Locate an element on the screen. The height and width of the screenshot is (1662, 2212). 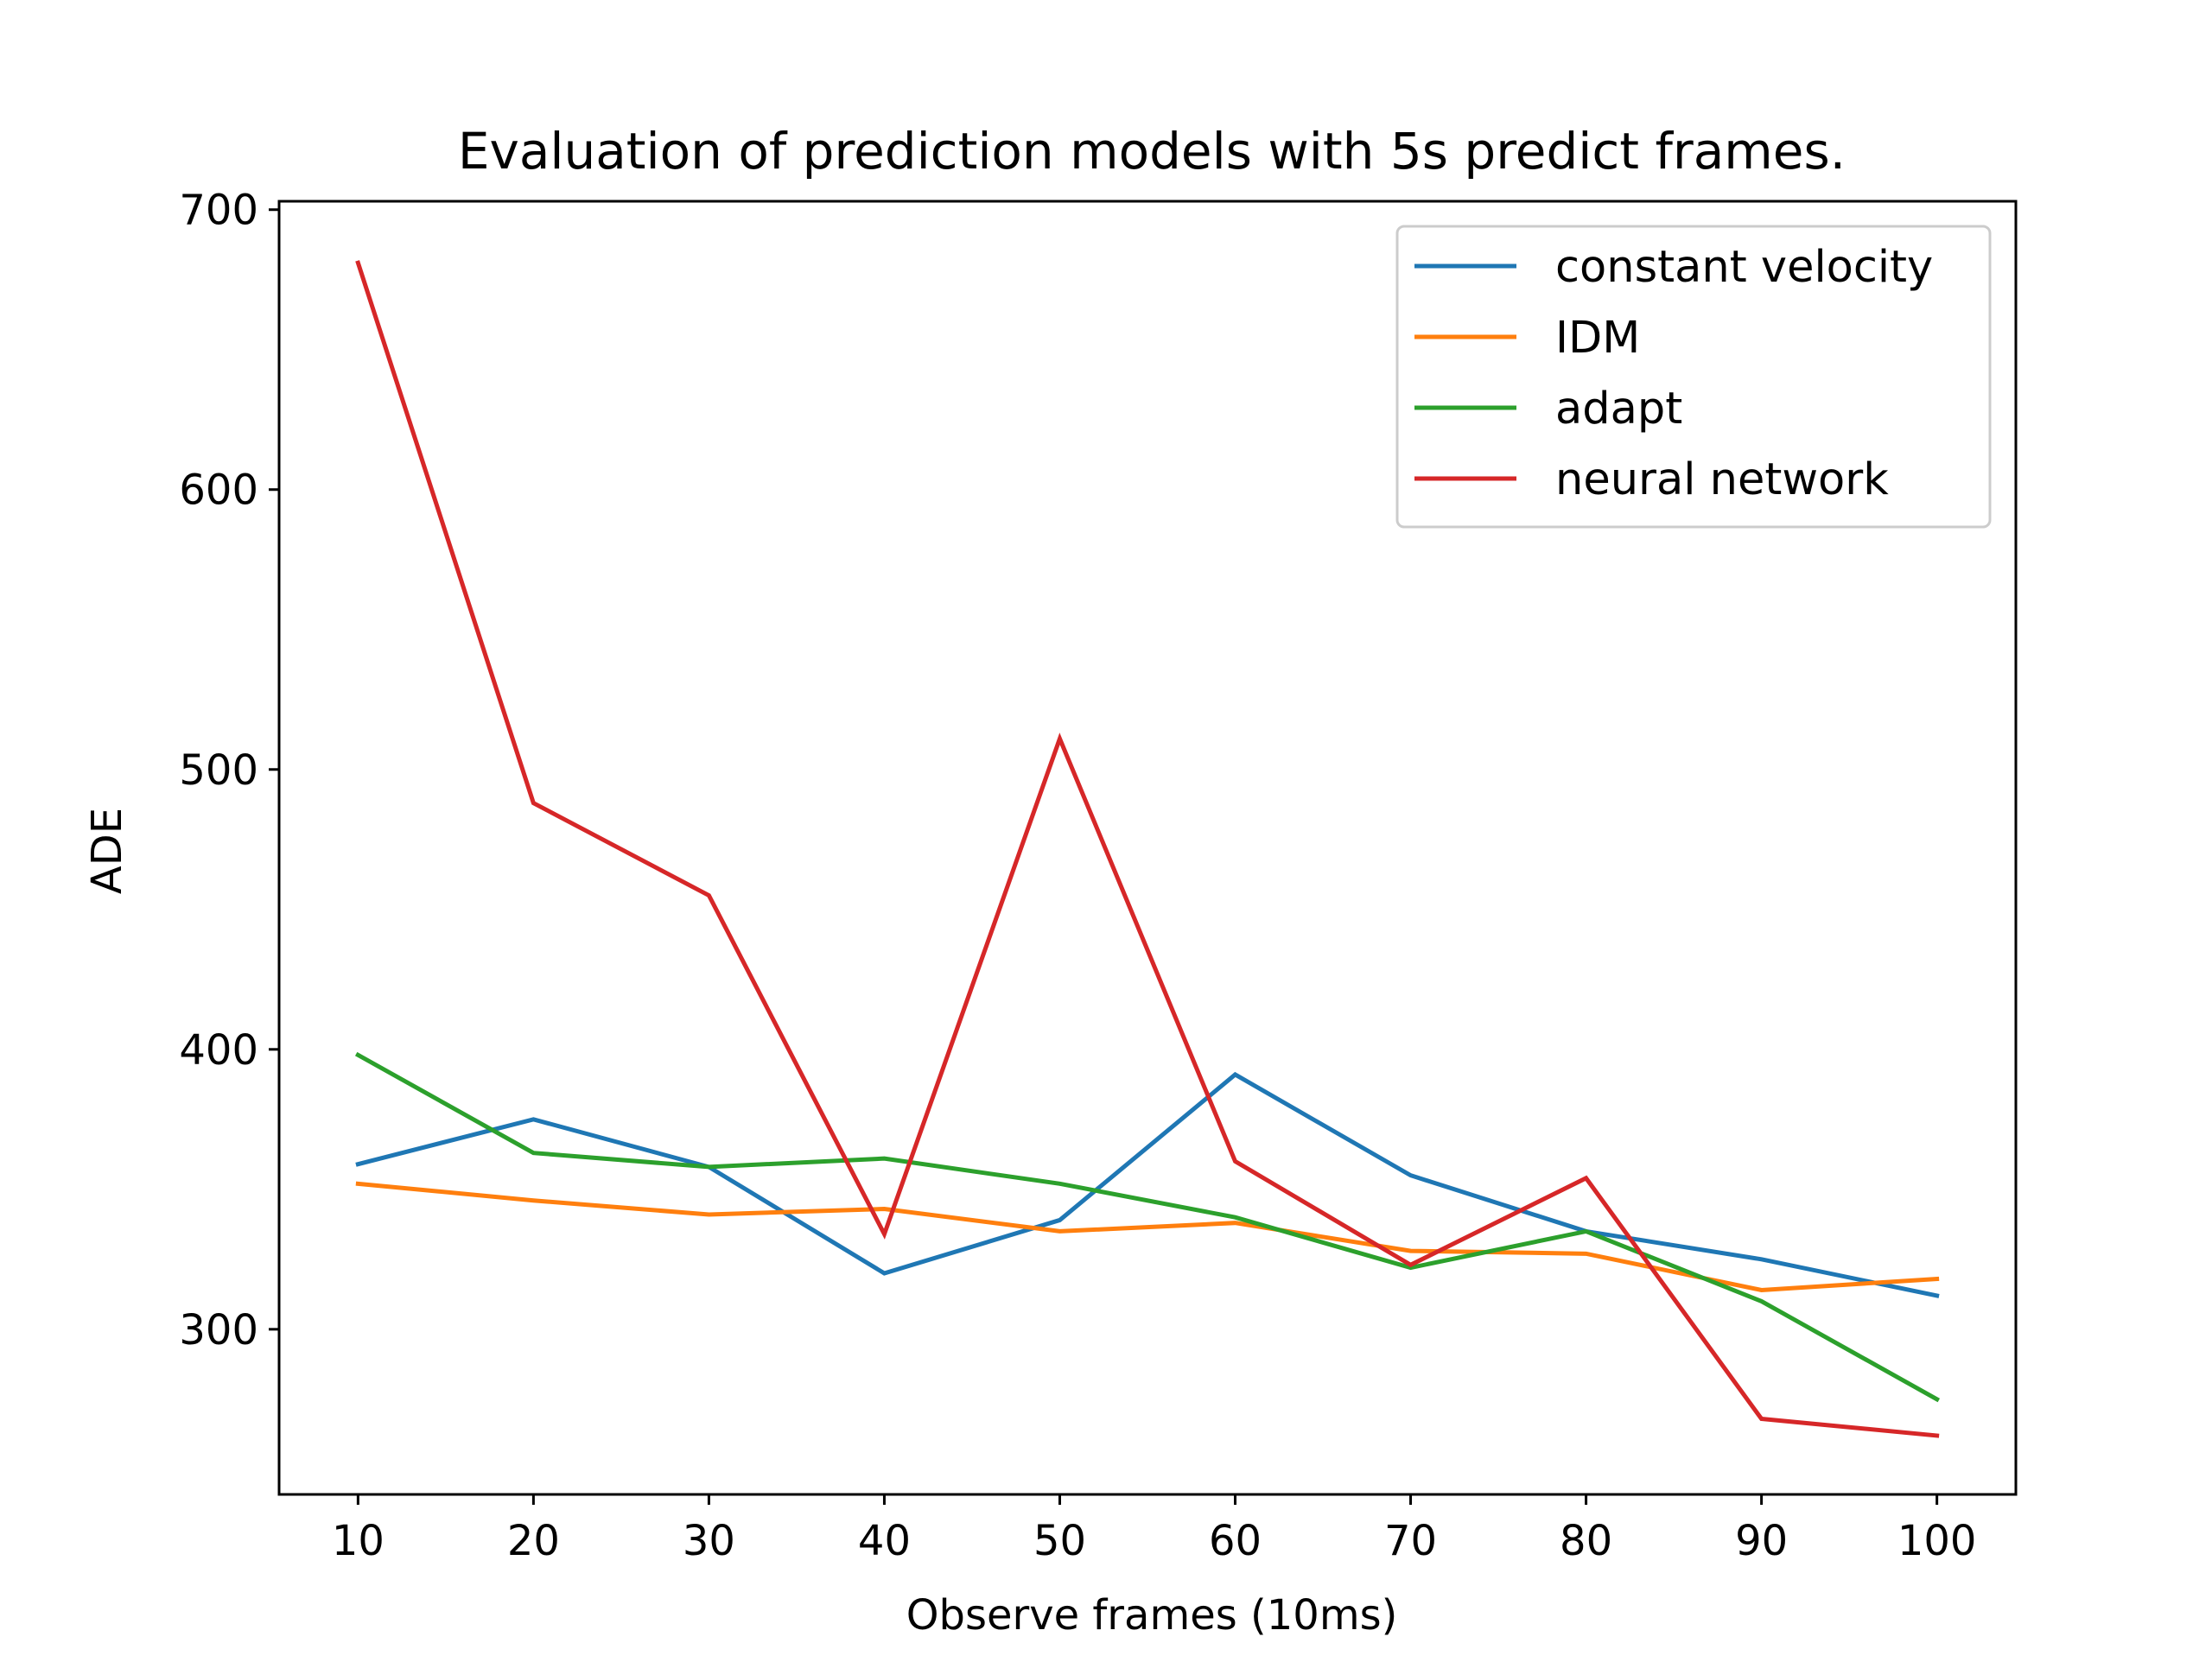
y-tick-label: 600 is located at coordinates (218, 490).